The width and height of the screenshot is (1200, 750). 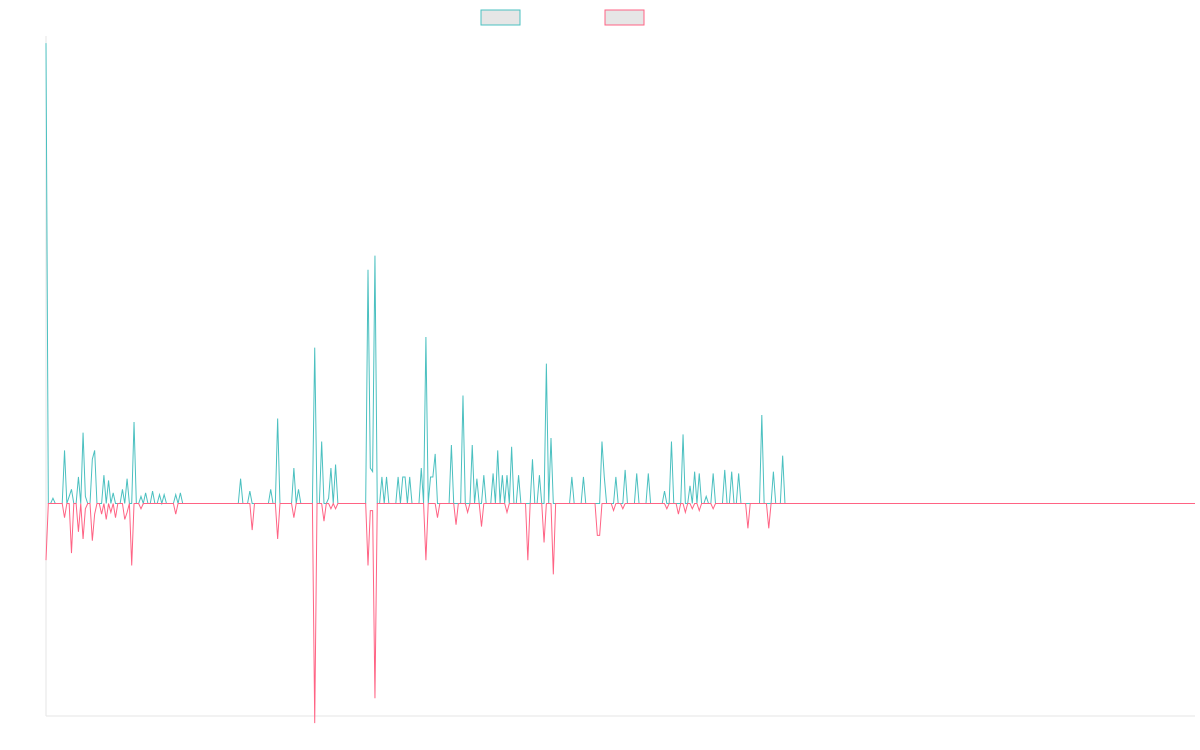 What do you see at coordinates (562, 17) in the screenshot?
I see `legend` at bounding box center [562, 17].